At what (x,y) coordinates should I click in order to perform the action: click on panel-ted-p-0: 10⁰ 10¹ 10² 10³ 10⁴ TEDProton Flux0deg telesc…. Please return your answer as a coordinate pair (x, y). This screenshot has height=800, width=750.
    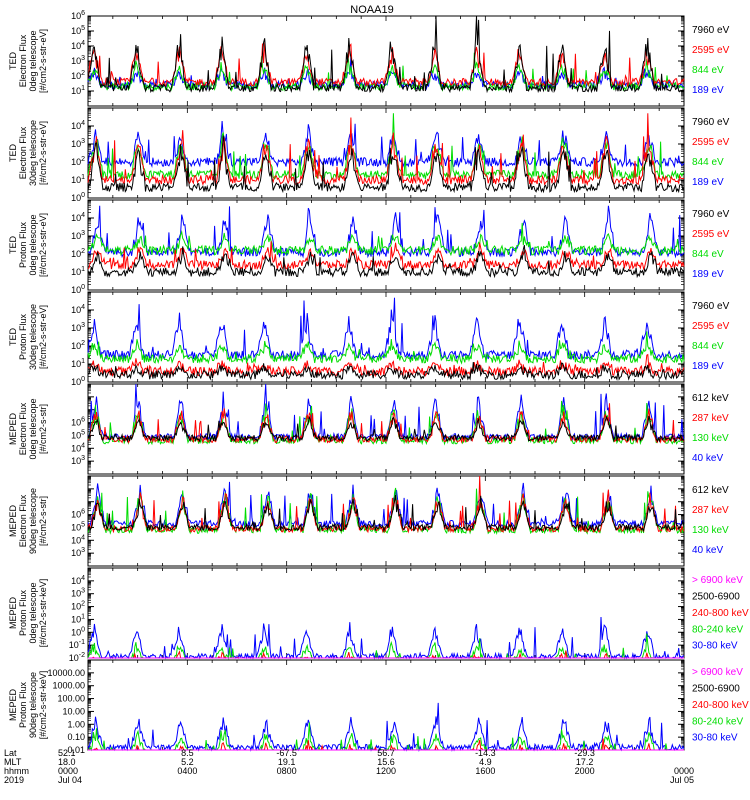
    Looking at the image, I should click on (369, 247).